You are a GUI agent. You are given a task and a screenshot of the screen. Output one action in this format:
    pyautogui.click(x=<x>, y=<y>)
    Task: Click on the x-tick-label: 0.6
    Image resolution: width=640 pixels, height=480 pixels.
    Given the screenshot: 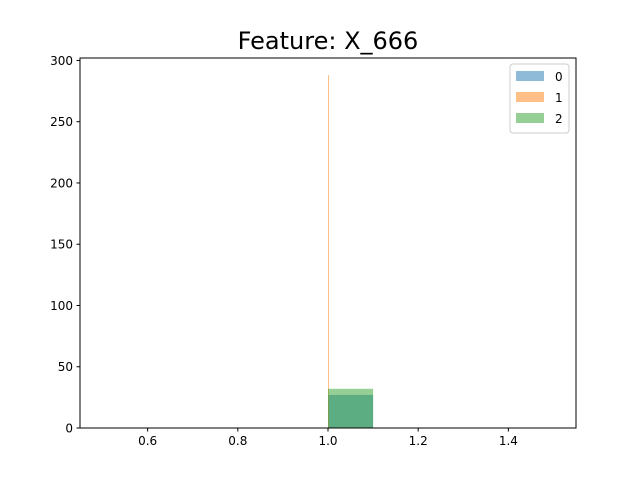 What is the action you would take?
    pyautogui.click(x=147, y=441)
    